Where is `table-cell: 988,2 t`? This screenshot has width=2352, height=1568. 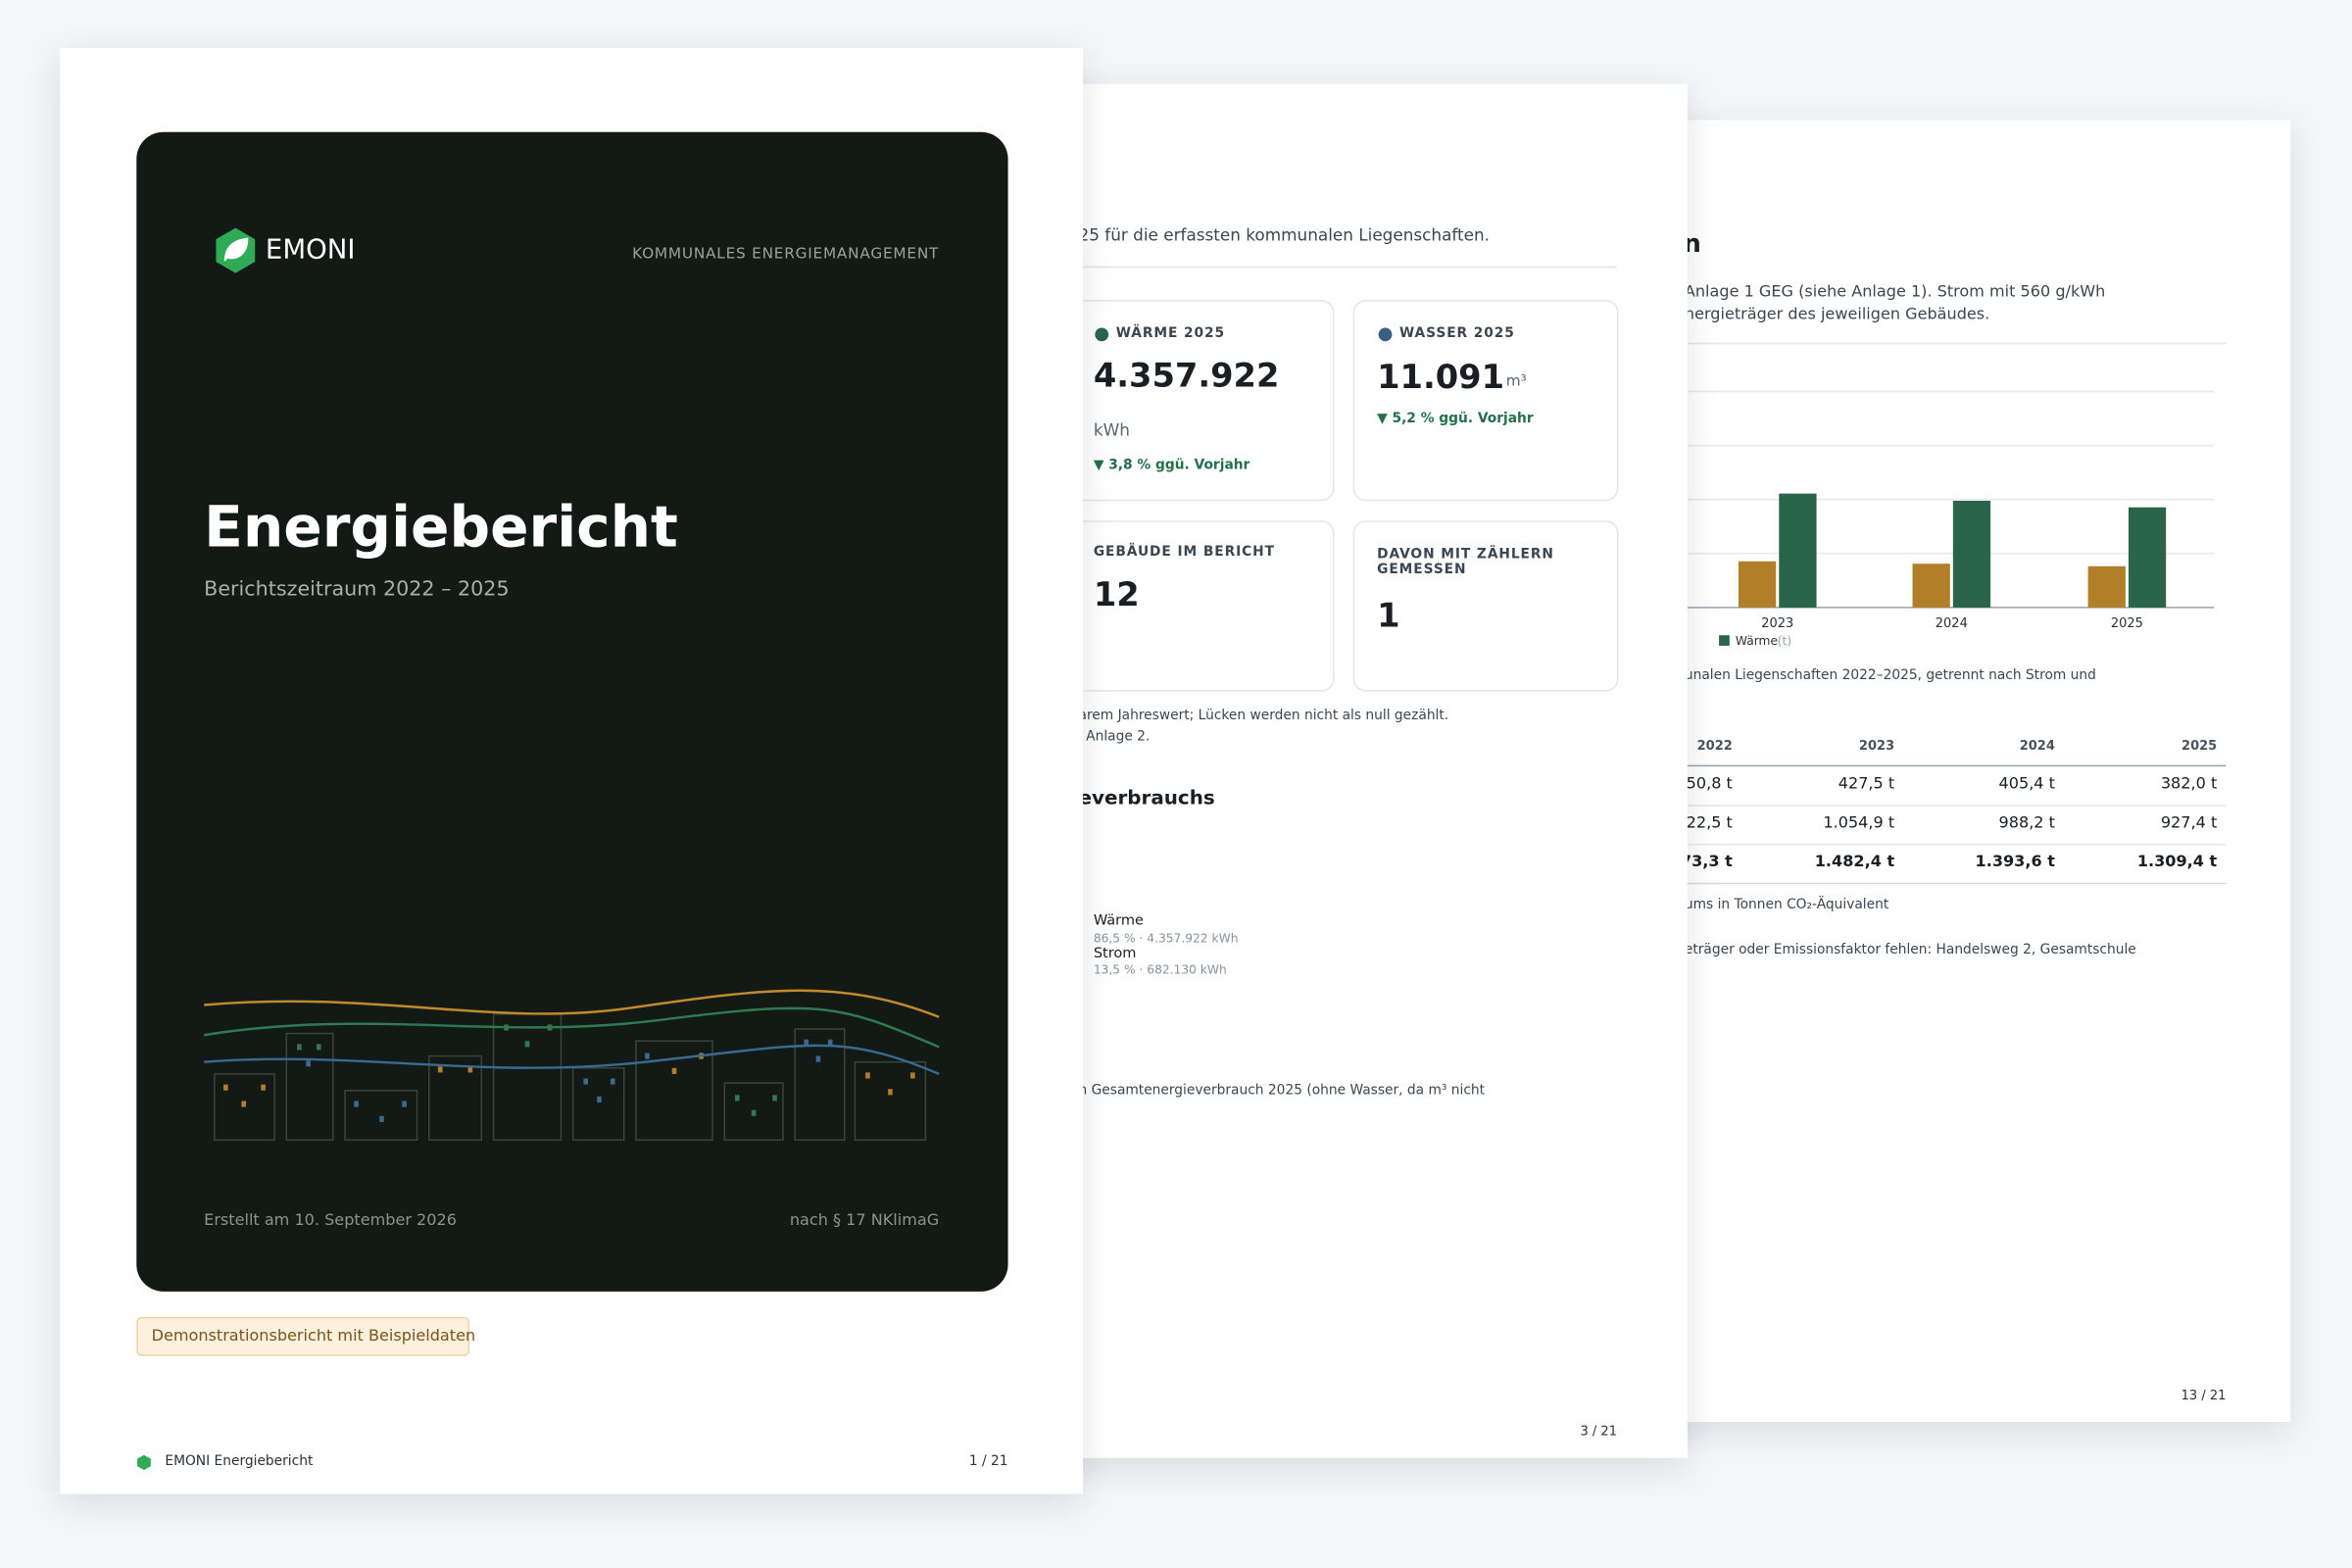
table-cell: 988,2 t is located at coordinates (2027, 823).